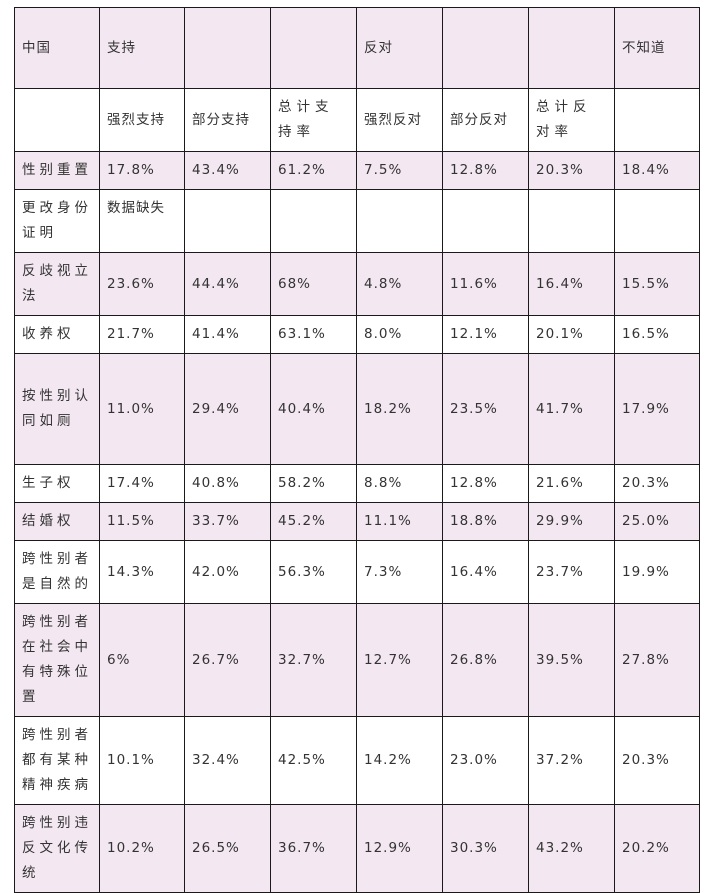  What do you see at coordinates (399, 48) in the screenshot?
I see `header-cell: 反对` at bounding box center [399, 48].